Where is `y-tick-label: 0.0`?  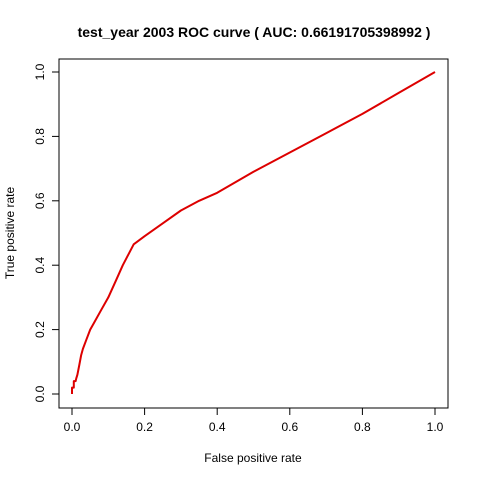 y-tick-label: 0.0 is located at coordinates (40, 393).